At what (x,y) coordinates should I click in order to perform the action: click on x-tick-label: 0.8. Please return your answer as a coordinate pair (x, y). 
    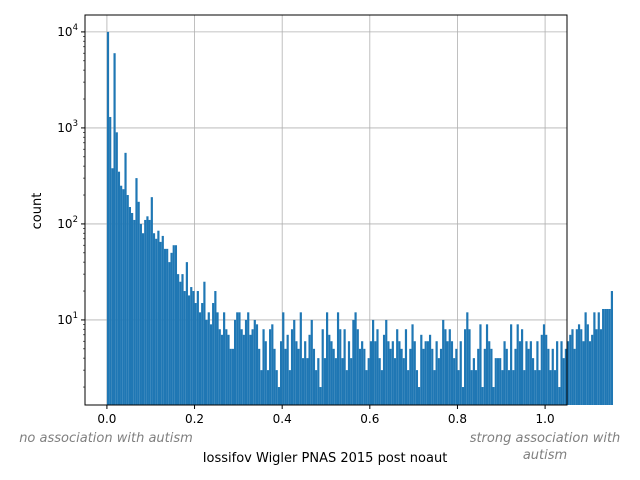
    Looking at the image, I should click on (457, 419).